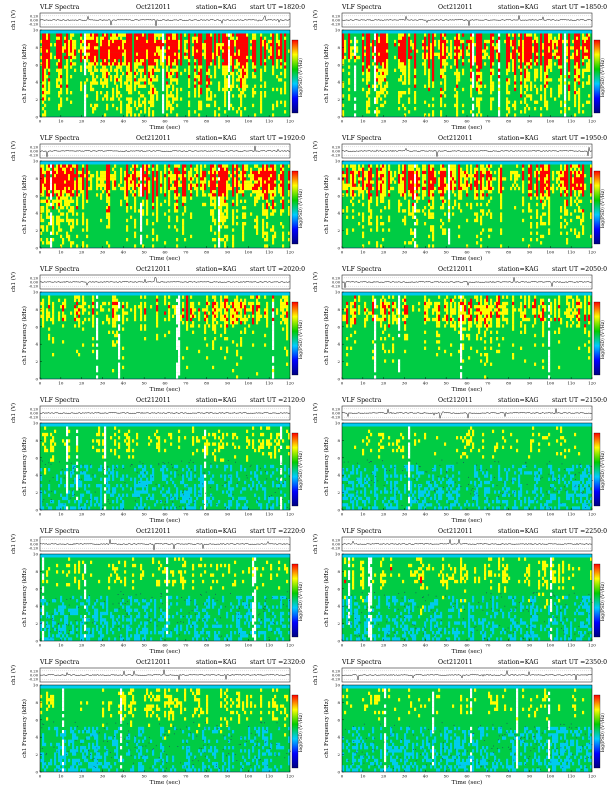  Describe the element at coordinates (186, 121) in the screenshot. I see `x-tick-label: 70` at that location.